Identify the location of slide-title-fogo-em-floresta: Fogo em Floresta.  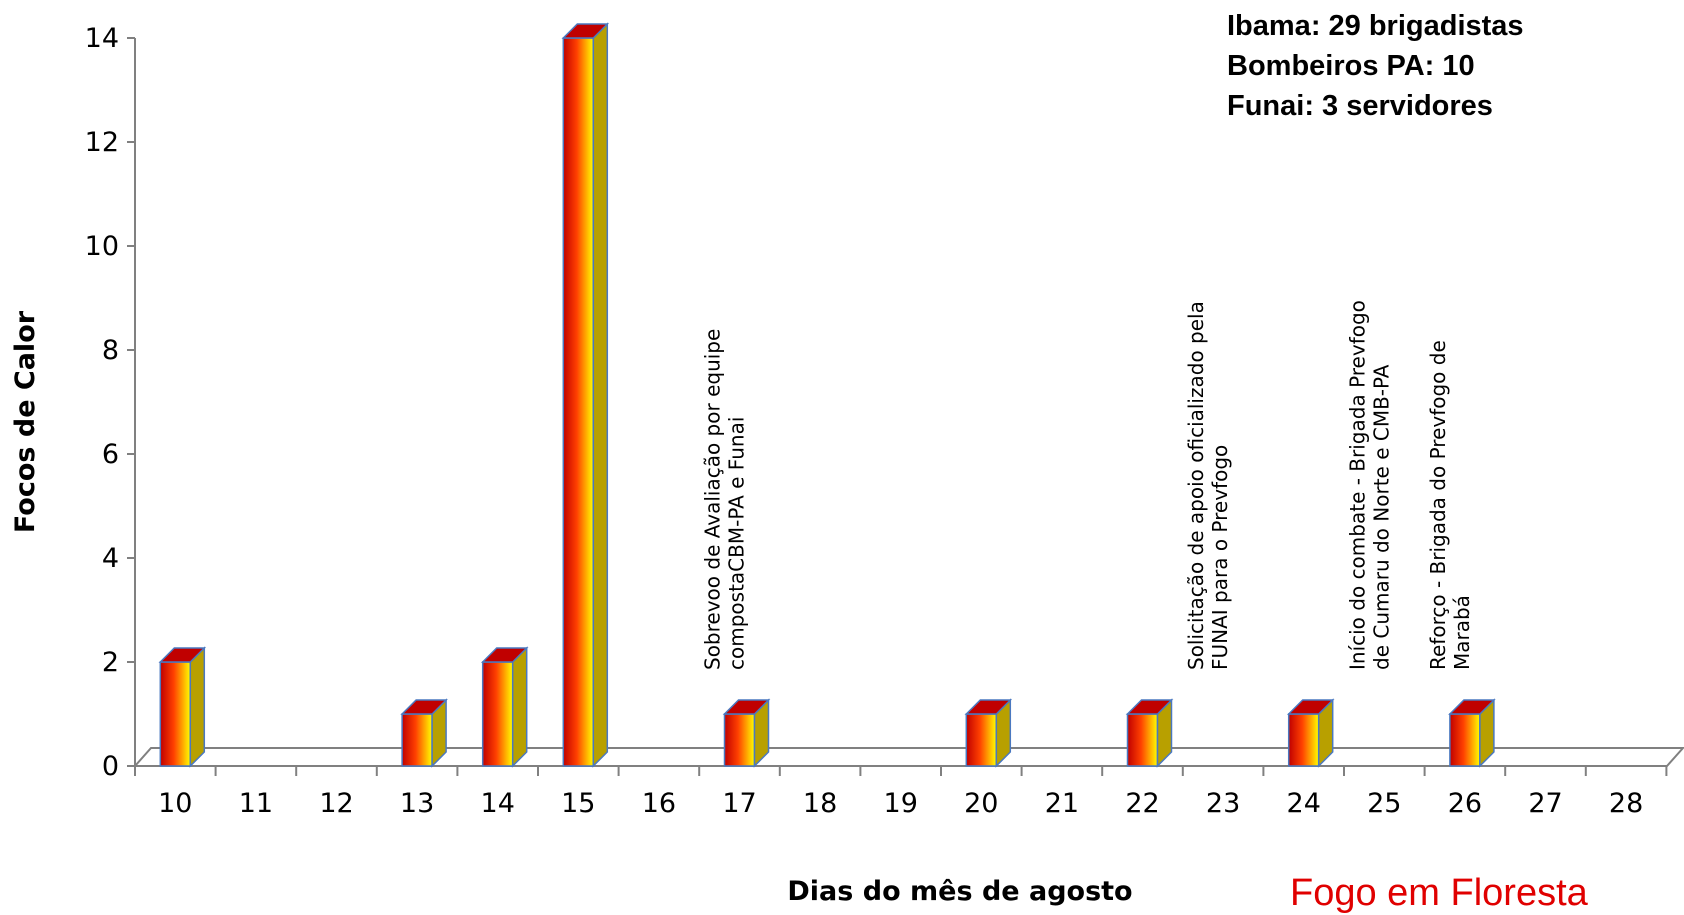
(1439, 893).